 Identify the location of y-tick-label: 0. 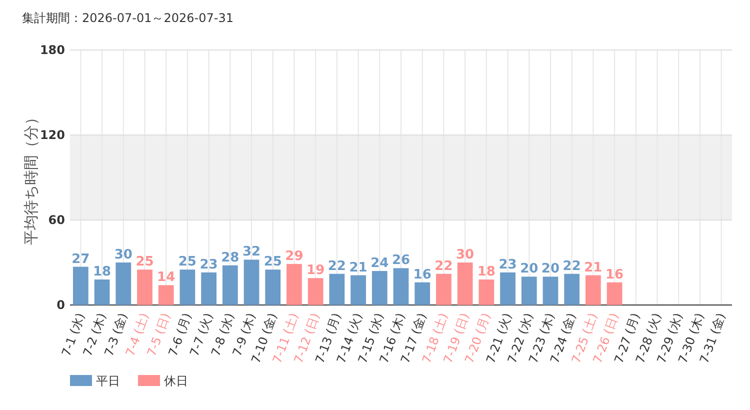
(60, 305).